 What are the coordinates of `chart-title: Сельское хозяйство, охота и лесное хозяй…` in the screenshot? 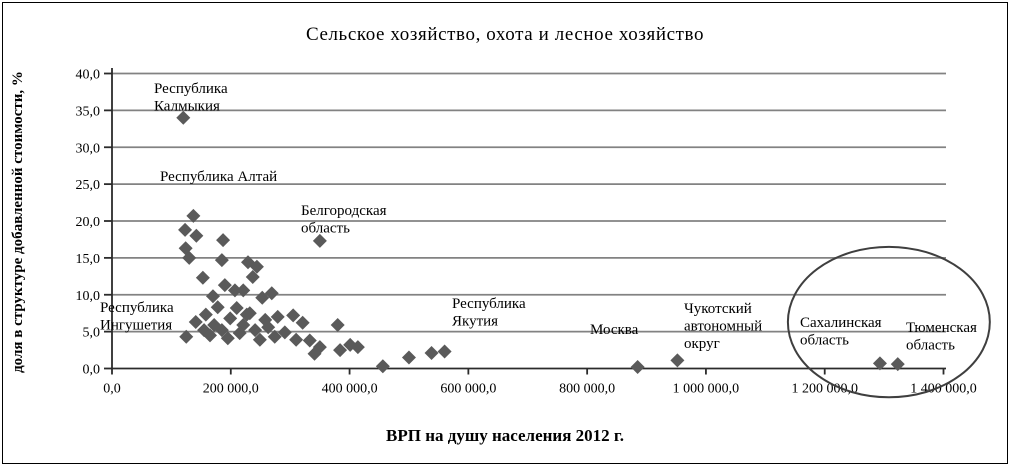 It's located at (505, 34).